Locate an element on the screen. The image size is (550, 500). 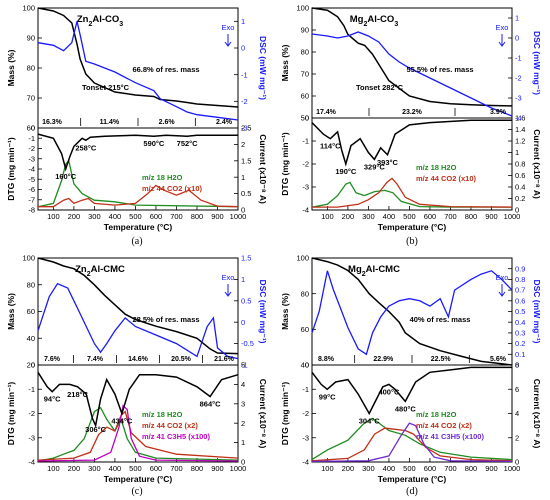
mass-loss-step: 8.8% is located at coordinates (326, 359).